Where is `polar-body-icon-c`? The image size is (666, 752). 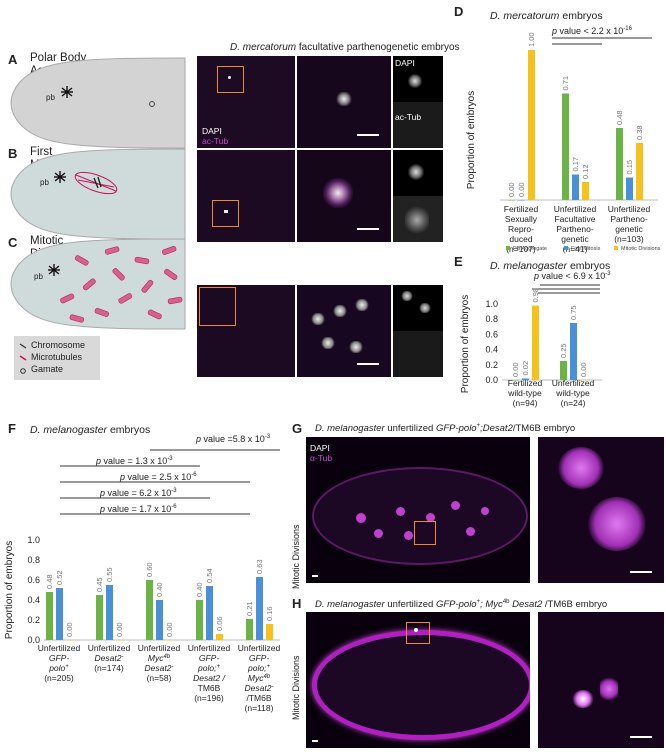
polar-body-icon-c is located at coordinates (54, 270).